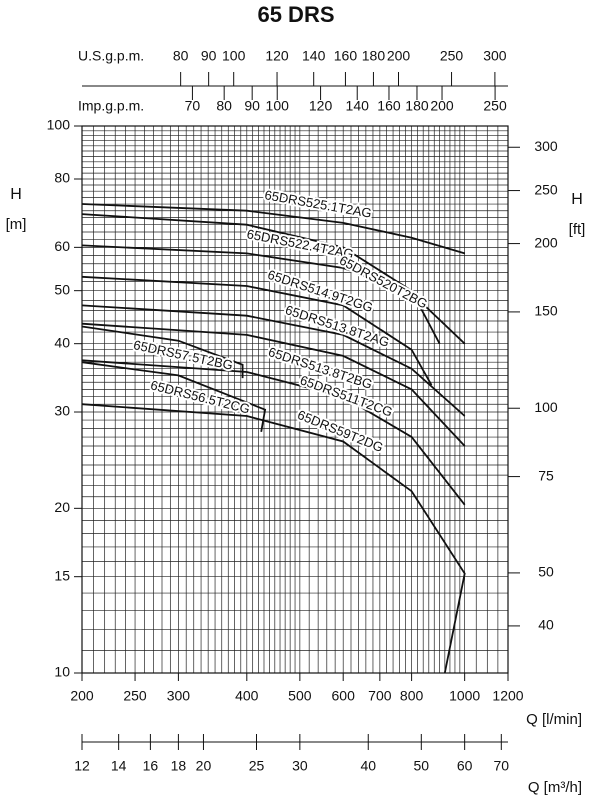  Describe the element at coordinates (119, 766) in the screenshot. I see `axis-tick-label: 14` at that location.